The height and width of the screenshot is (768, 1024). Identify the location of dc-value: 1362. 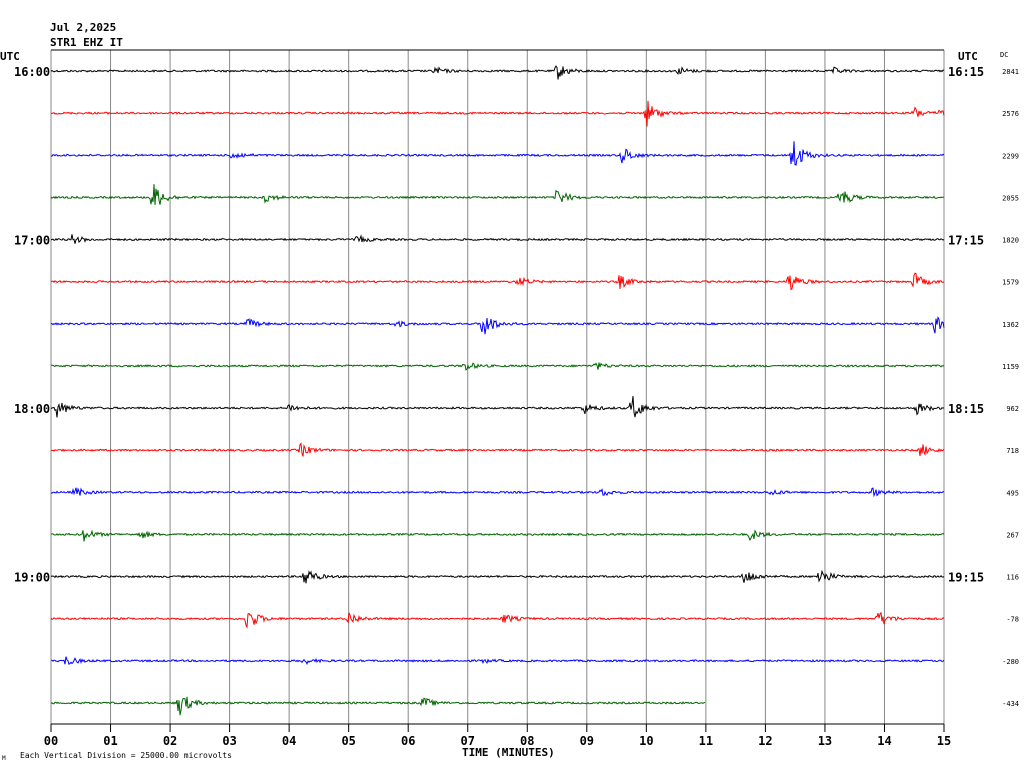
(1010, 325).